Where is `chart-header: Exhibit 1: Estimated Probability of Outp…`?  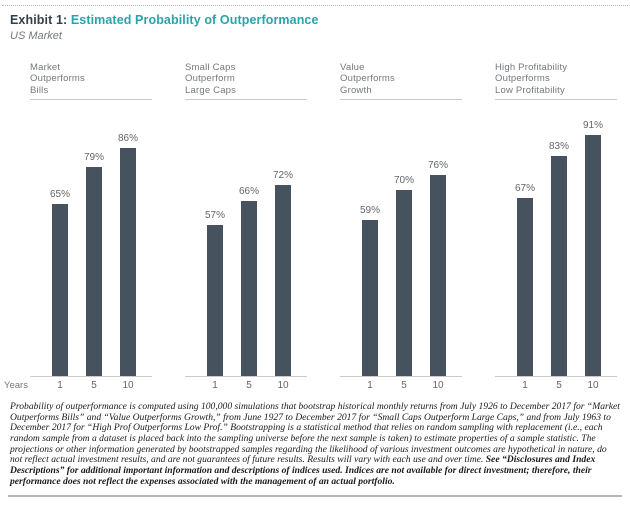
chart-header: Exhibit 1: Estimated Probability of Outp… is located at coordinates (315, 28).